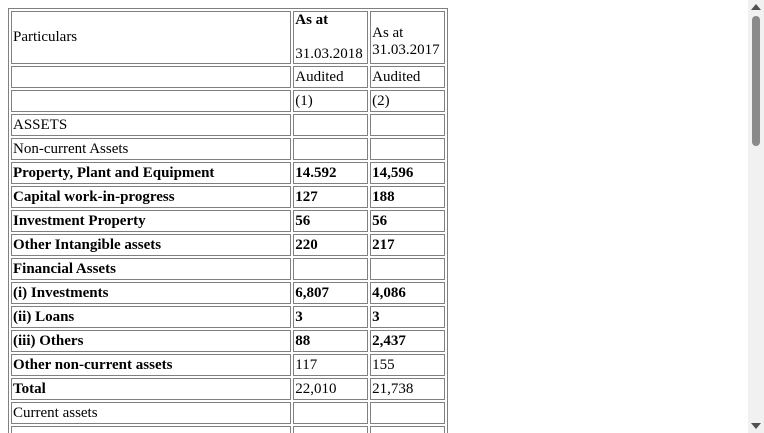 The height and width of the screenshot is (433, 764). Describe the element at coordinates (407, 101) in the screenshot. I see `col2-index: (2)` at that location.